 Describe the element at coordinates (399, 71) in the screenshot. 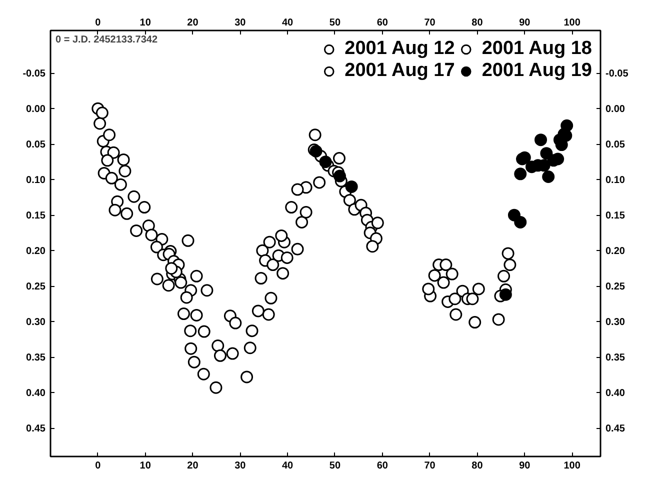

I see `legend-label: 2001 Aug 17` at that location.